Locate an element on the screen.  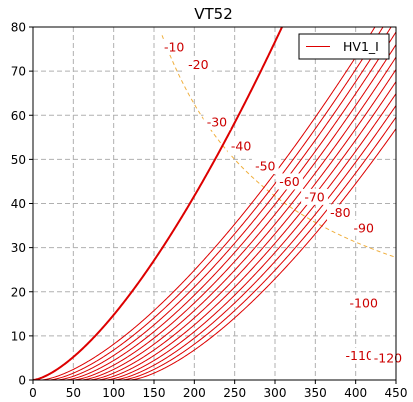
curve-label: -90 is located at coordinates (364, 227).